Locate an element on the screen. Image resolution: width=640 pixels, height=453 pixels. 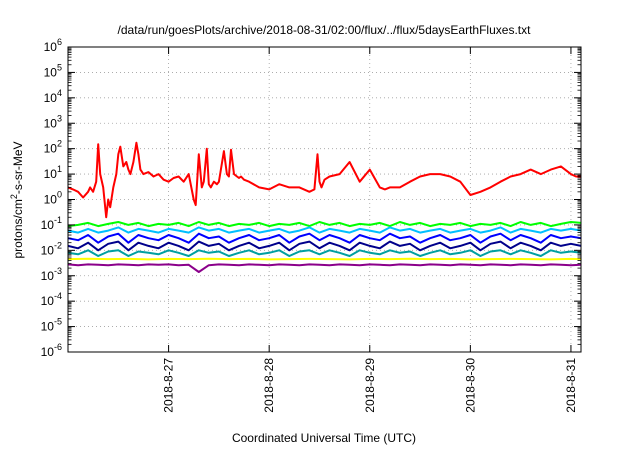
y-tick-label-exponent: -2 is located at coordinates (58, 245).